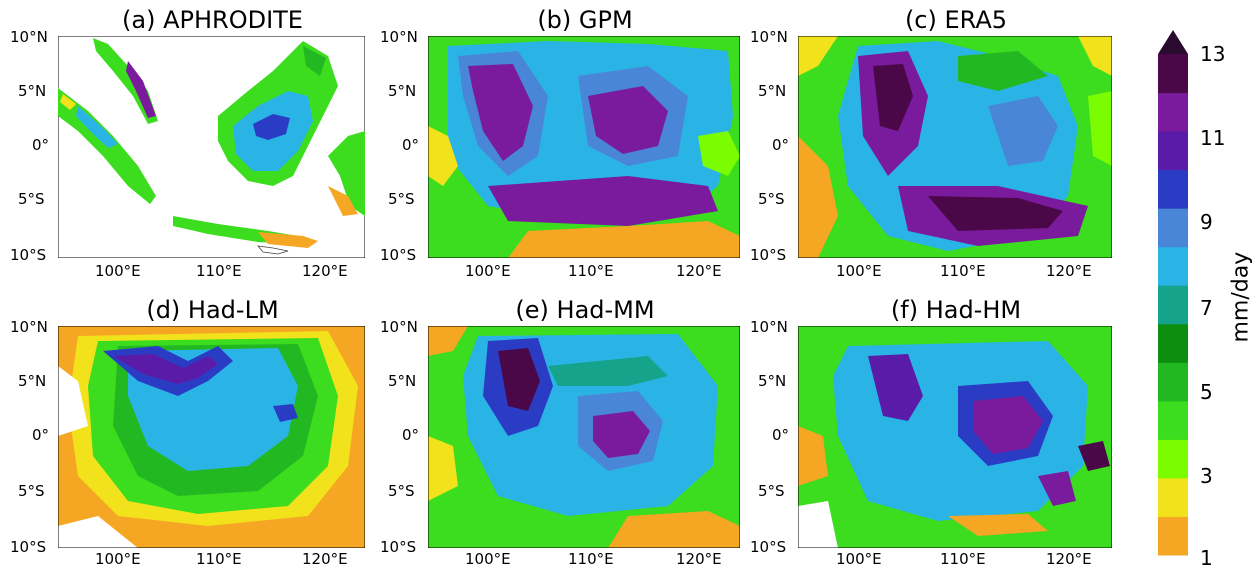 This screenshot has width=1256, height=570. I want to click on colorbar-tick: 5, so click(1206, 392).